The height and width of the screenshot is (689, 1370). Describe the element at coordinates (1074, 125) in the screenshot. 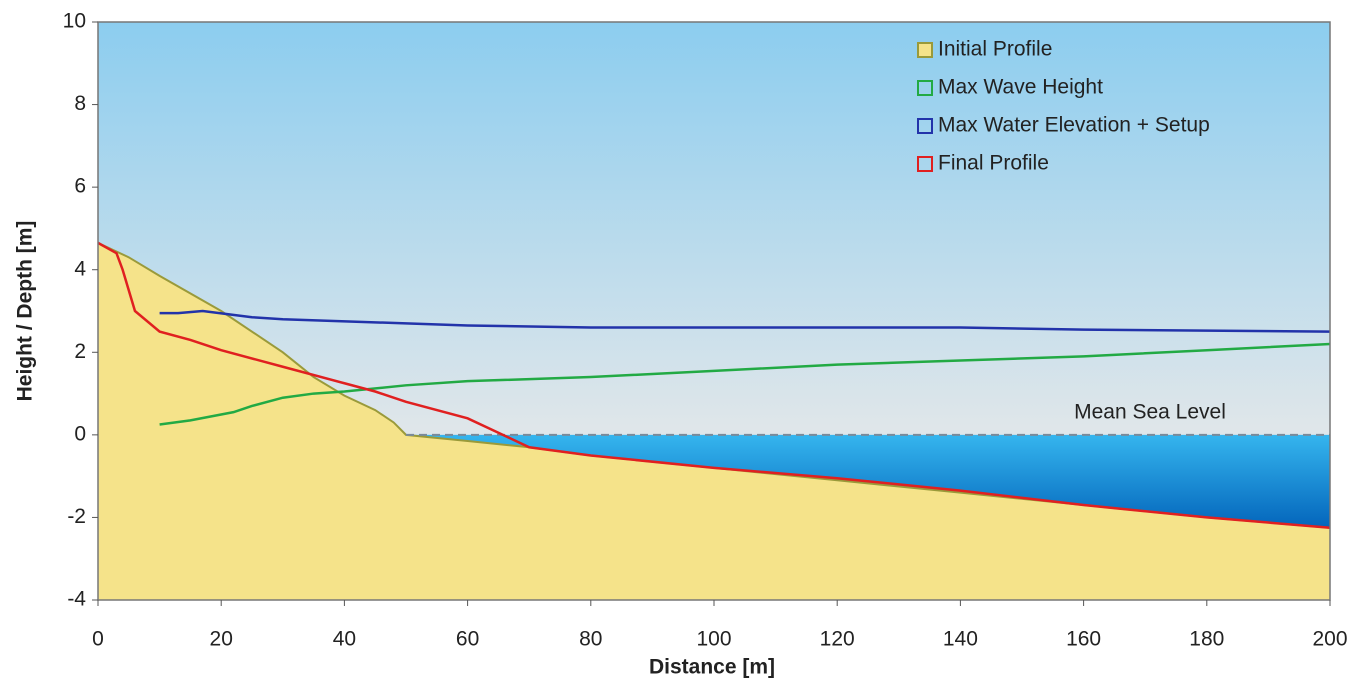

I see `legend-label: Max Water Elevation + Setup` at that location.